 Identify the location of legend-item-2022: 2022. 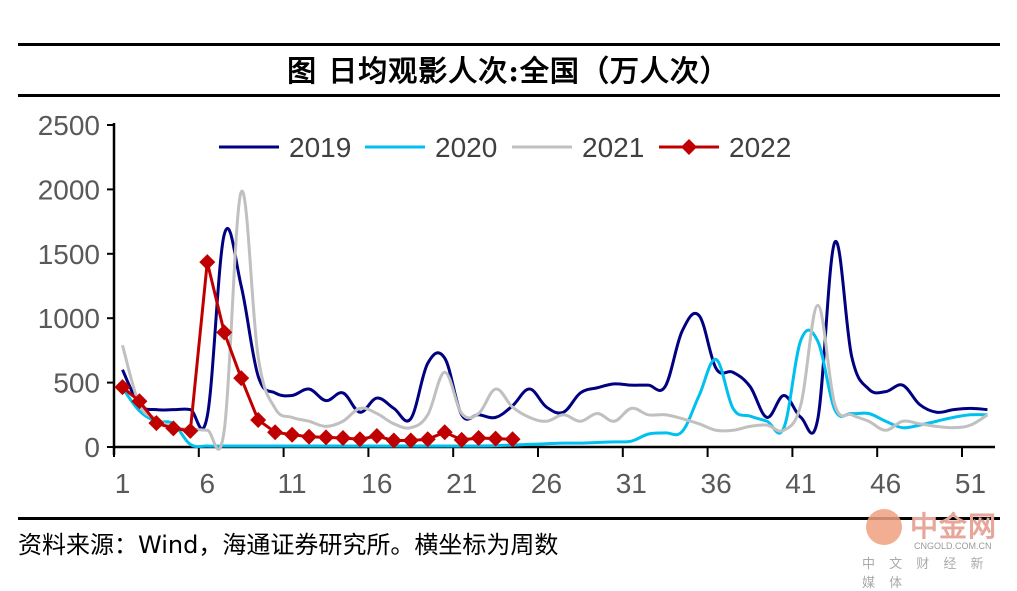
(725, 147).